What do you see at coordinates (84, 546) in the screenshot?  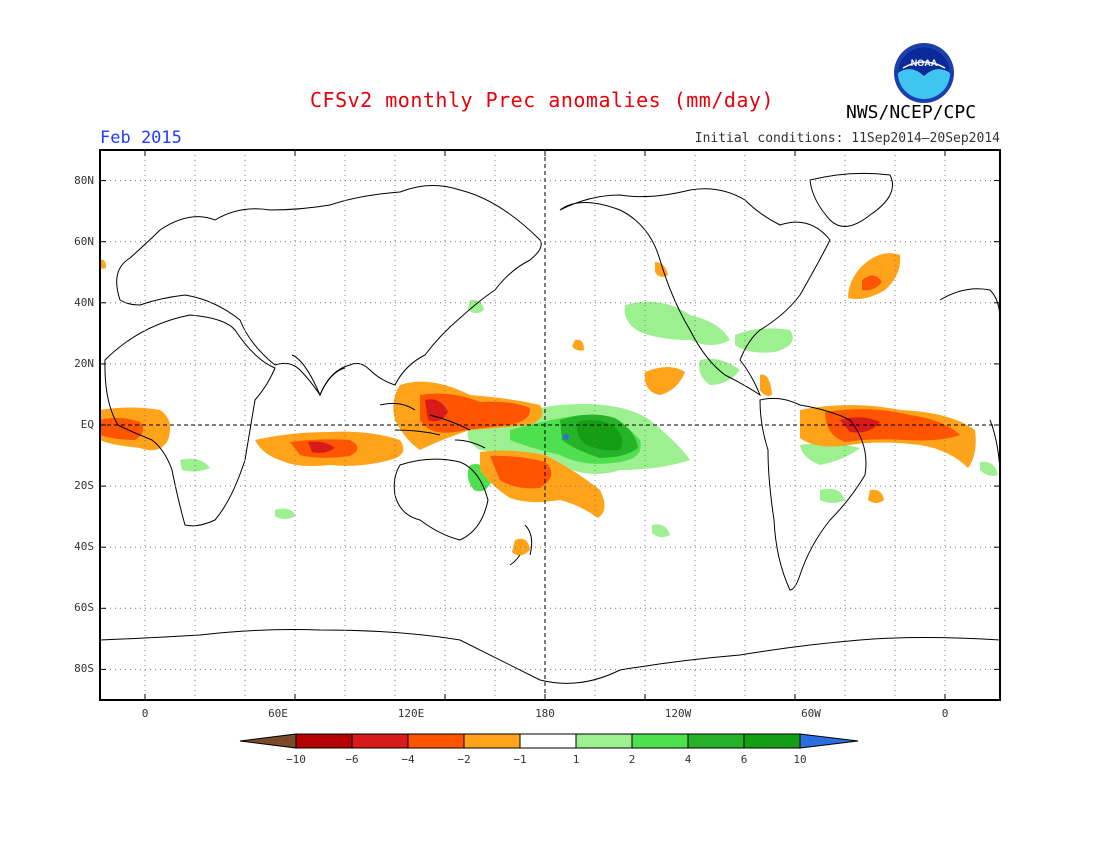 I see `lat-label: 40S` at bounding box center [84, 546].